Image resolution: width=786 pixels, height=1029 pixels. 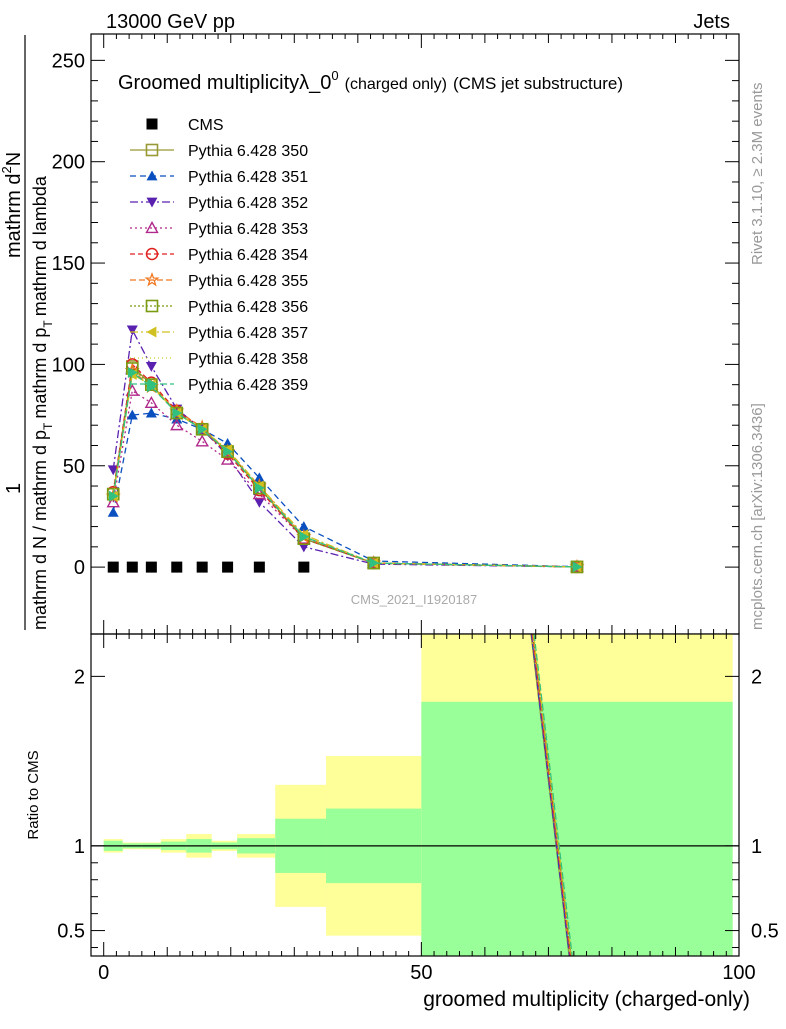 I want to click on legend-label-3: Pythia 6.428 353, so click(x=248, y=229).